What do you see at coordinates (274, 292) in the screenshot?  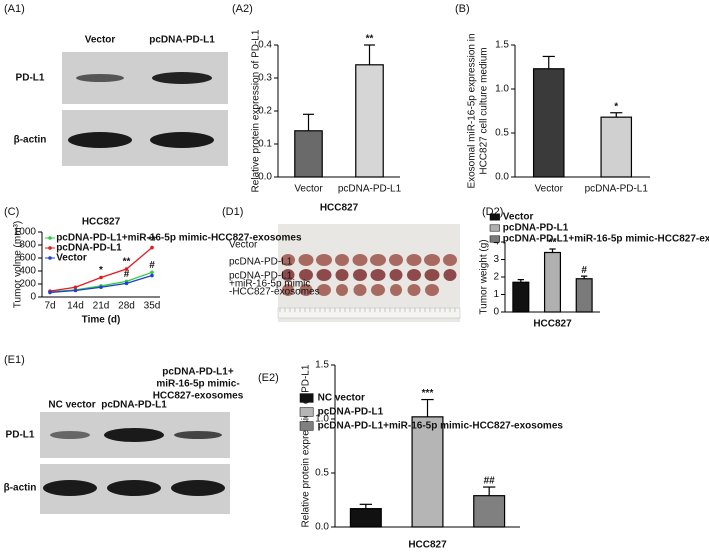 I see `row-label: -HCC827-exosomes` at bounding box center [274, 292].